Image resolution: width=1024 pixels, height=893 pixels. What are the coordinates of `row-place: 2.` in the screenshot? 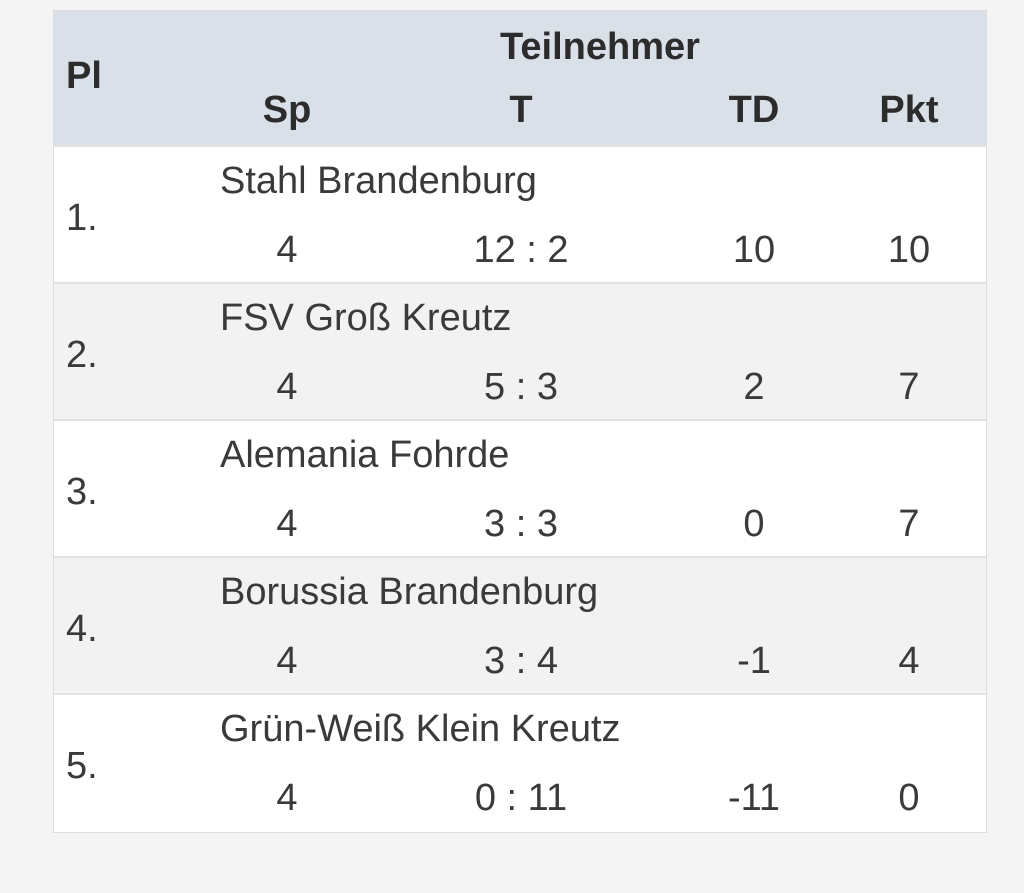 It's located at (82, 355).